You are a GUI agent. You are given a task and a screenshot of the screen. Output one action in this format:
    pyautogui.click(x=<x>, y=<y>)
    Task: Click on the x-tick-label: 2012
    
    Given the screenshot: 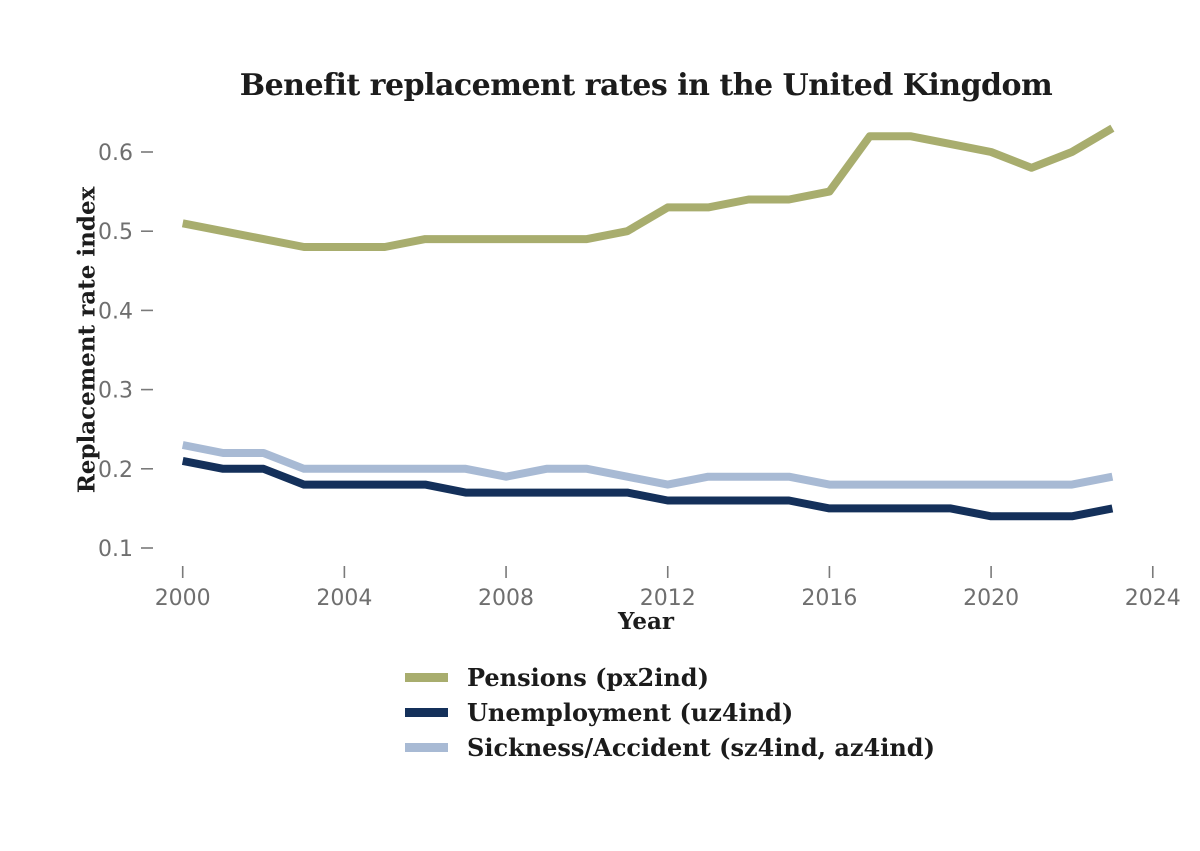 What is the action you would take?
    pyautogui.click(x=668, y=598)
    